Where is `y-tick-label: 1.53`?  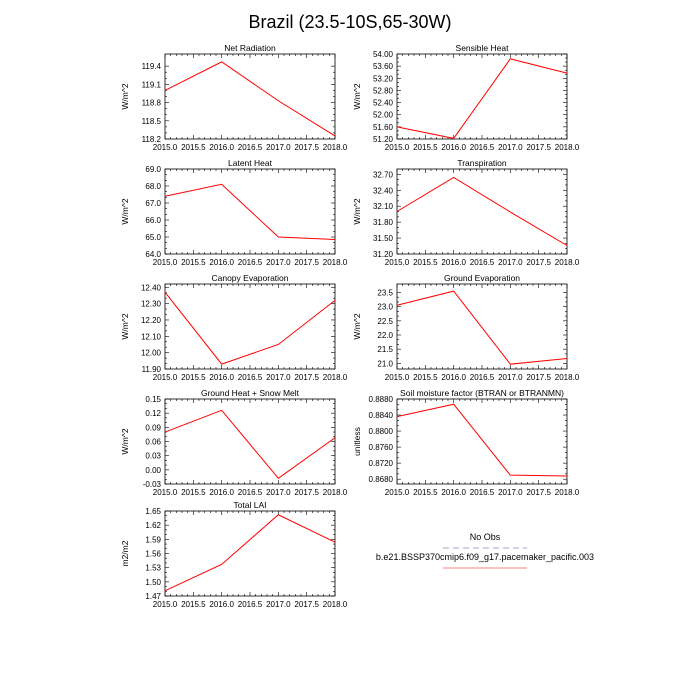 y-tick-label: 1.53 is located at coordinates (153, 568).